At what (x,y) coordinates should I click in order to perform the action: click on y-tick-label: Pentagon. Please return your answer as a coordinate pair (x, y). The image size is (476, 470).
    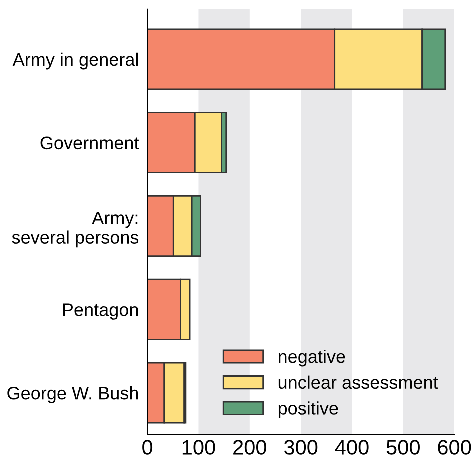
    Looking at the image, I should click on (100, 312).